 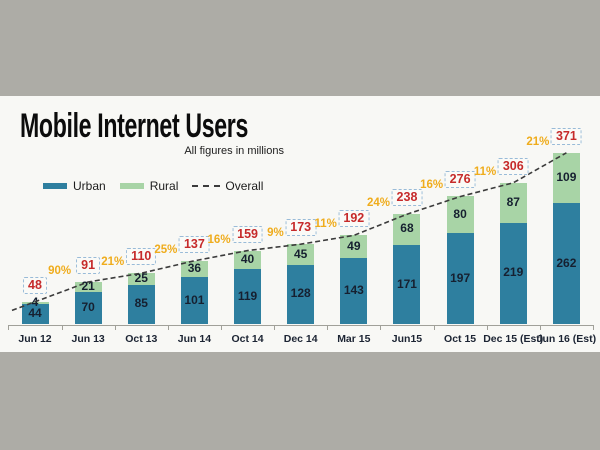 I want to click on urban-value-label: 85, so click(x=141, y=303).